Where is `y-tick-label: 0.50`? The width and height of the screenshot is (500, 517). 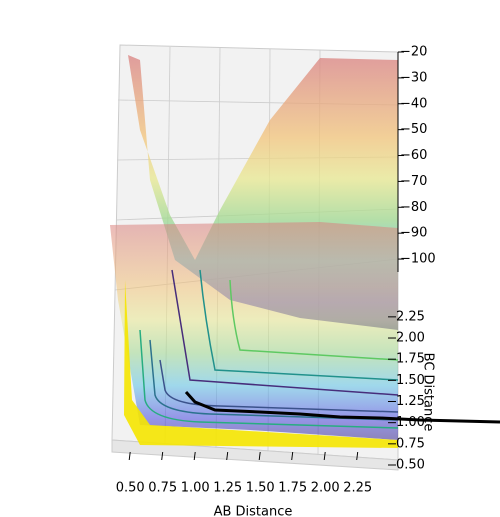 y-tick-label: 0.50 is located at coordinates (410, 465).